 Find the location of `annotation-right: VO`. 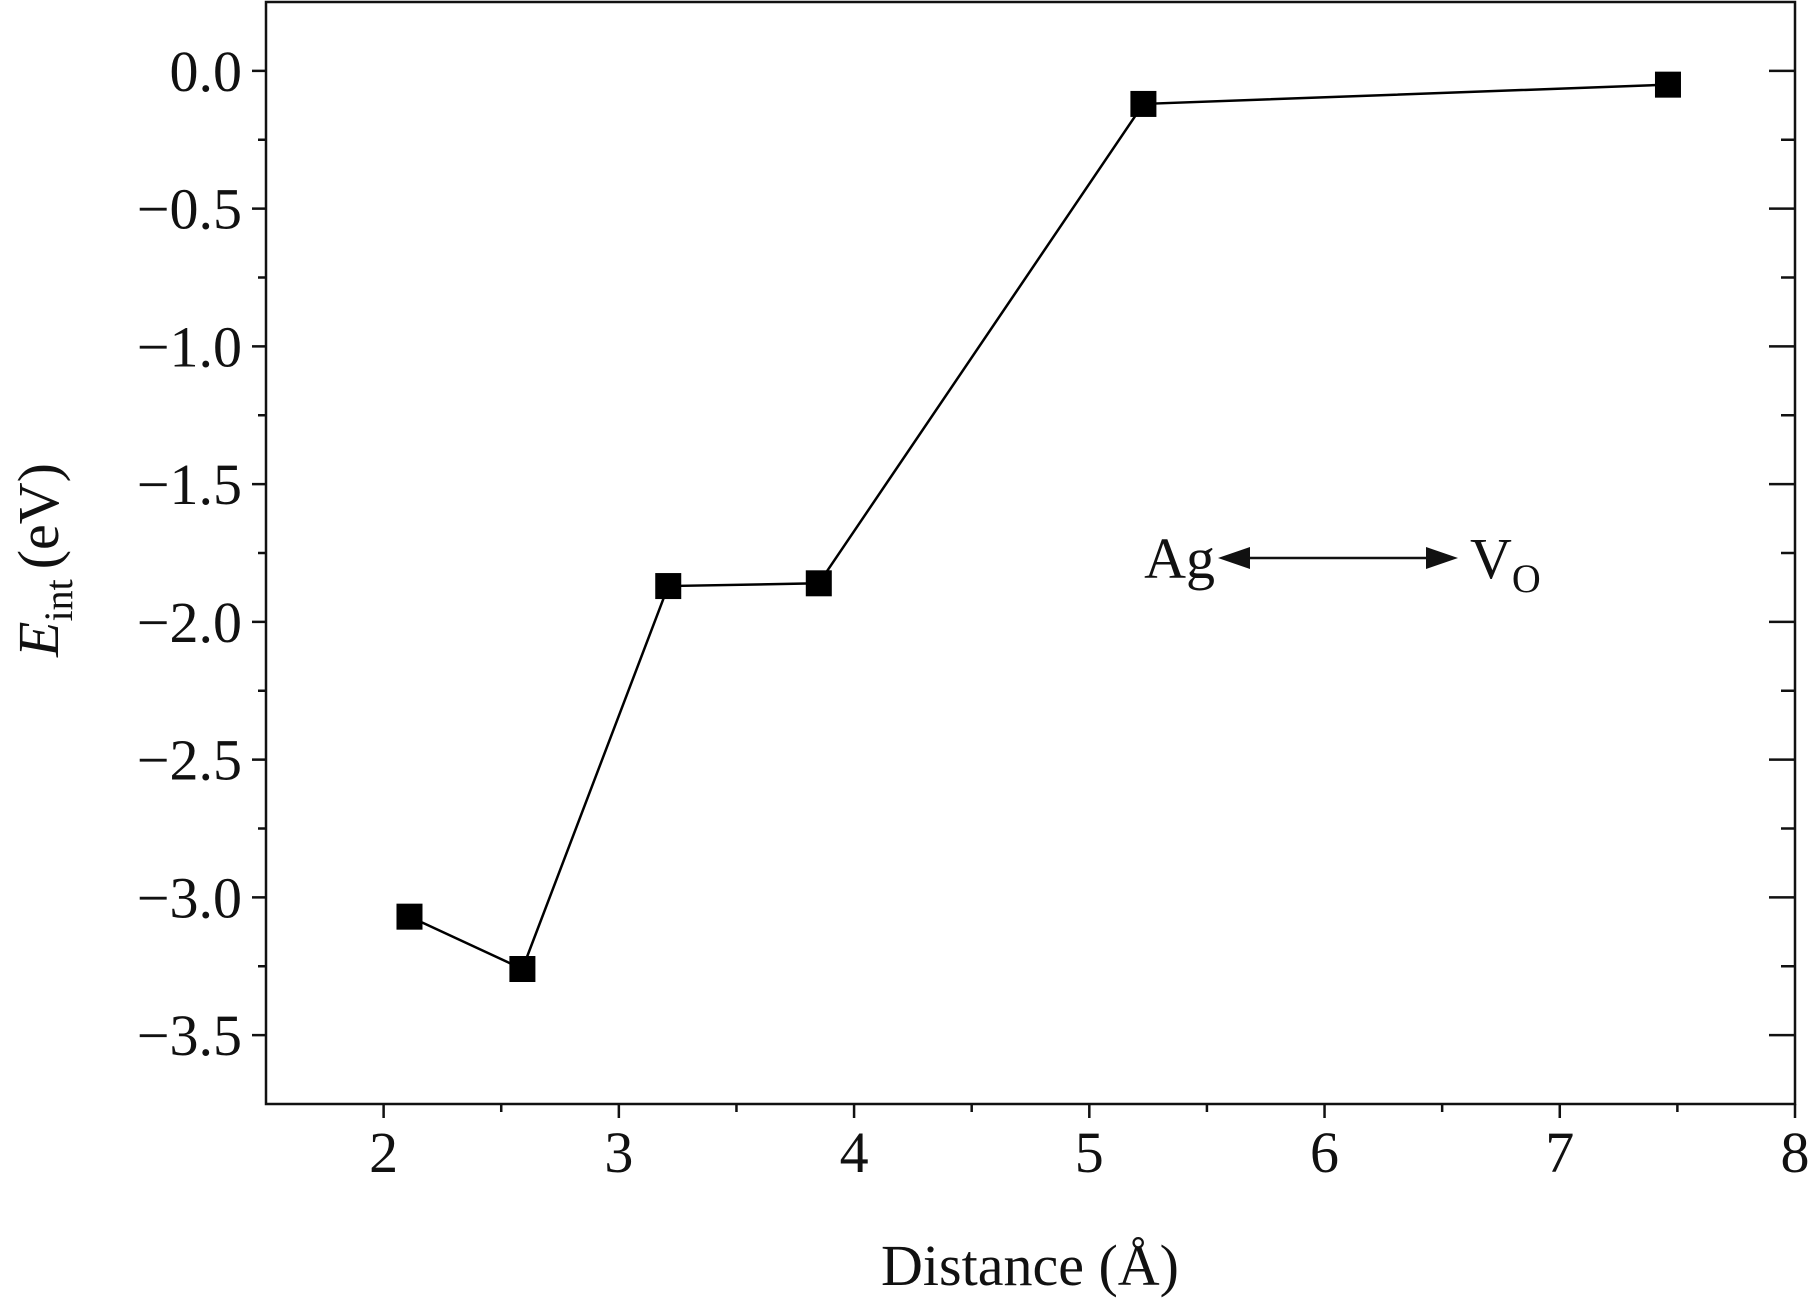

annotation-right: VO is located at coordinates (1505, 563).